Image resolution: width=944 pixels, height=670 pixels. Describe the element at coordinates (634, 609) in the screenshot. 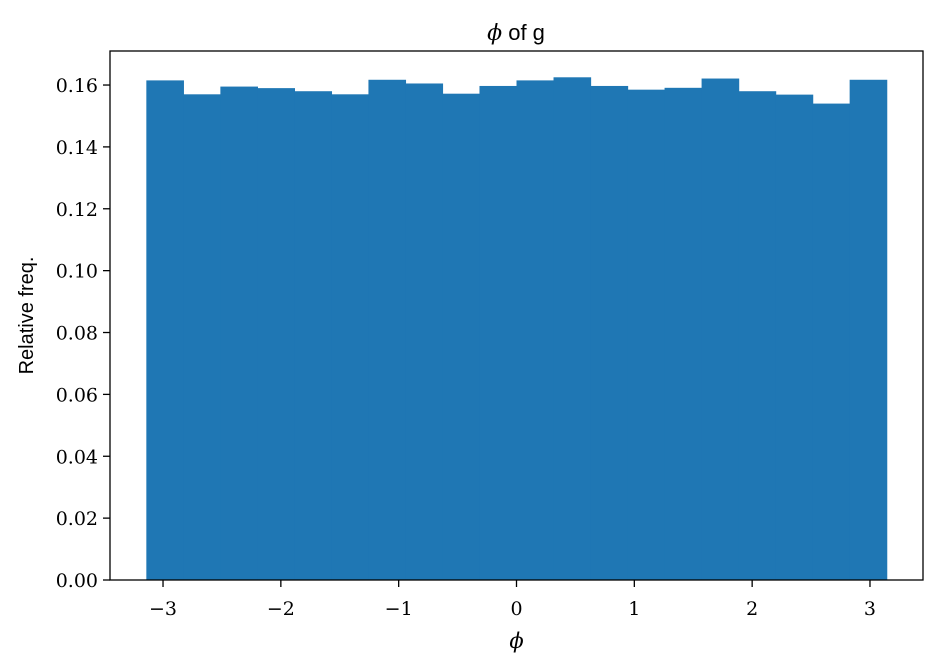

I see `x-tick-label: 1` at that location.